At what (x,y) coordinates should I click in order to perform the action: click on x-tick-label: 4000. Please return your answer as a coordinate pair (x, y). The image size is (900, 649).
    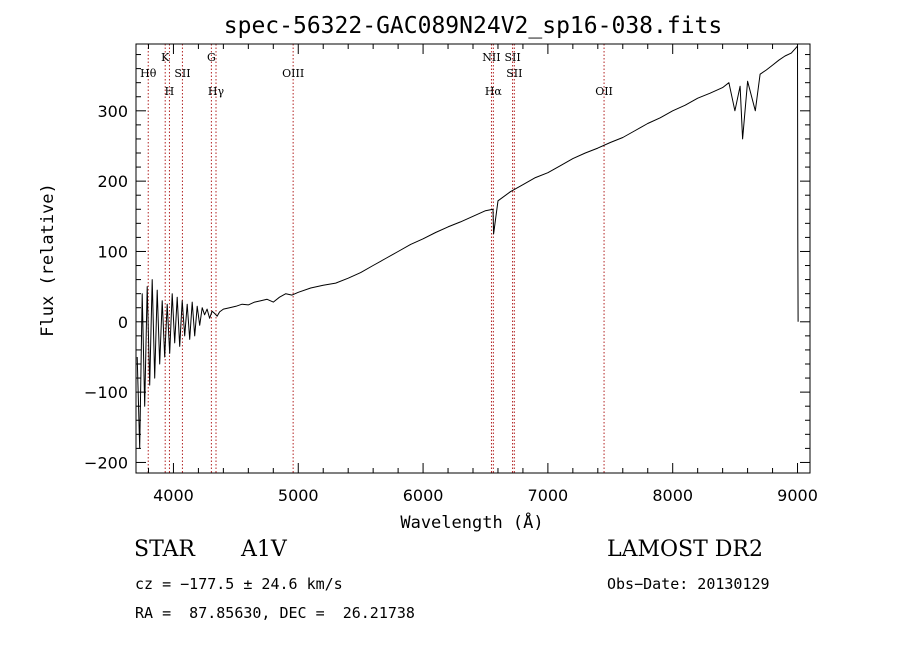
    Looking at the image, I should click on (173, 495).